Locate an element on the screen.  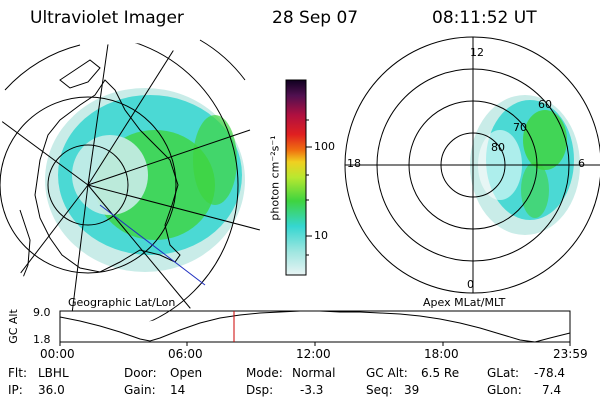
altitude-xtick-2359: 23:59 is located at coordinates (570, 354).